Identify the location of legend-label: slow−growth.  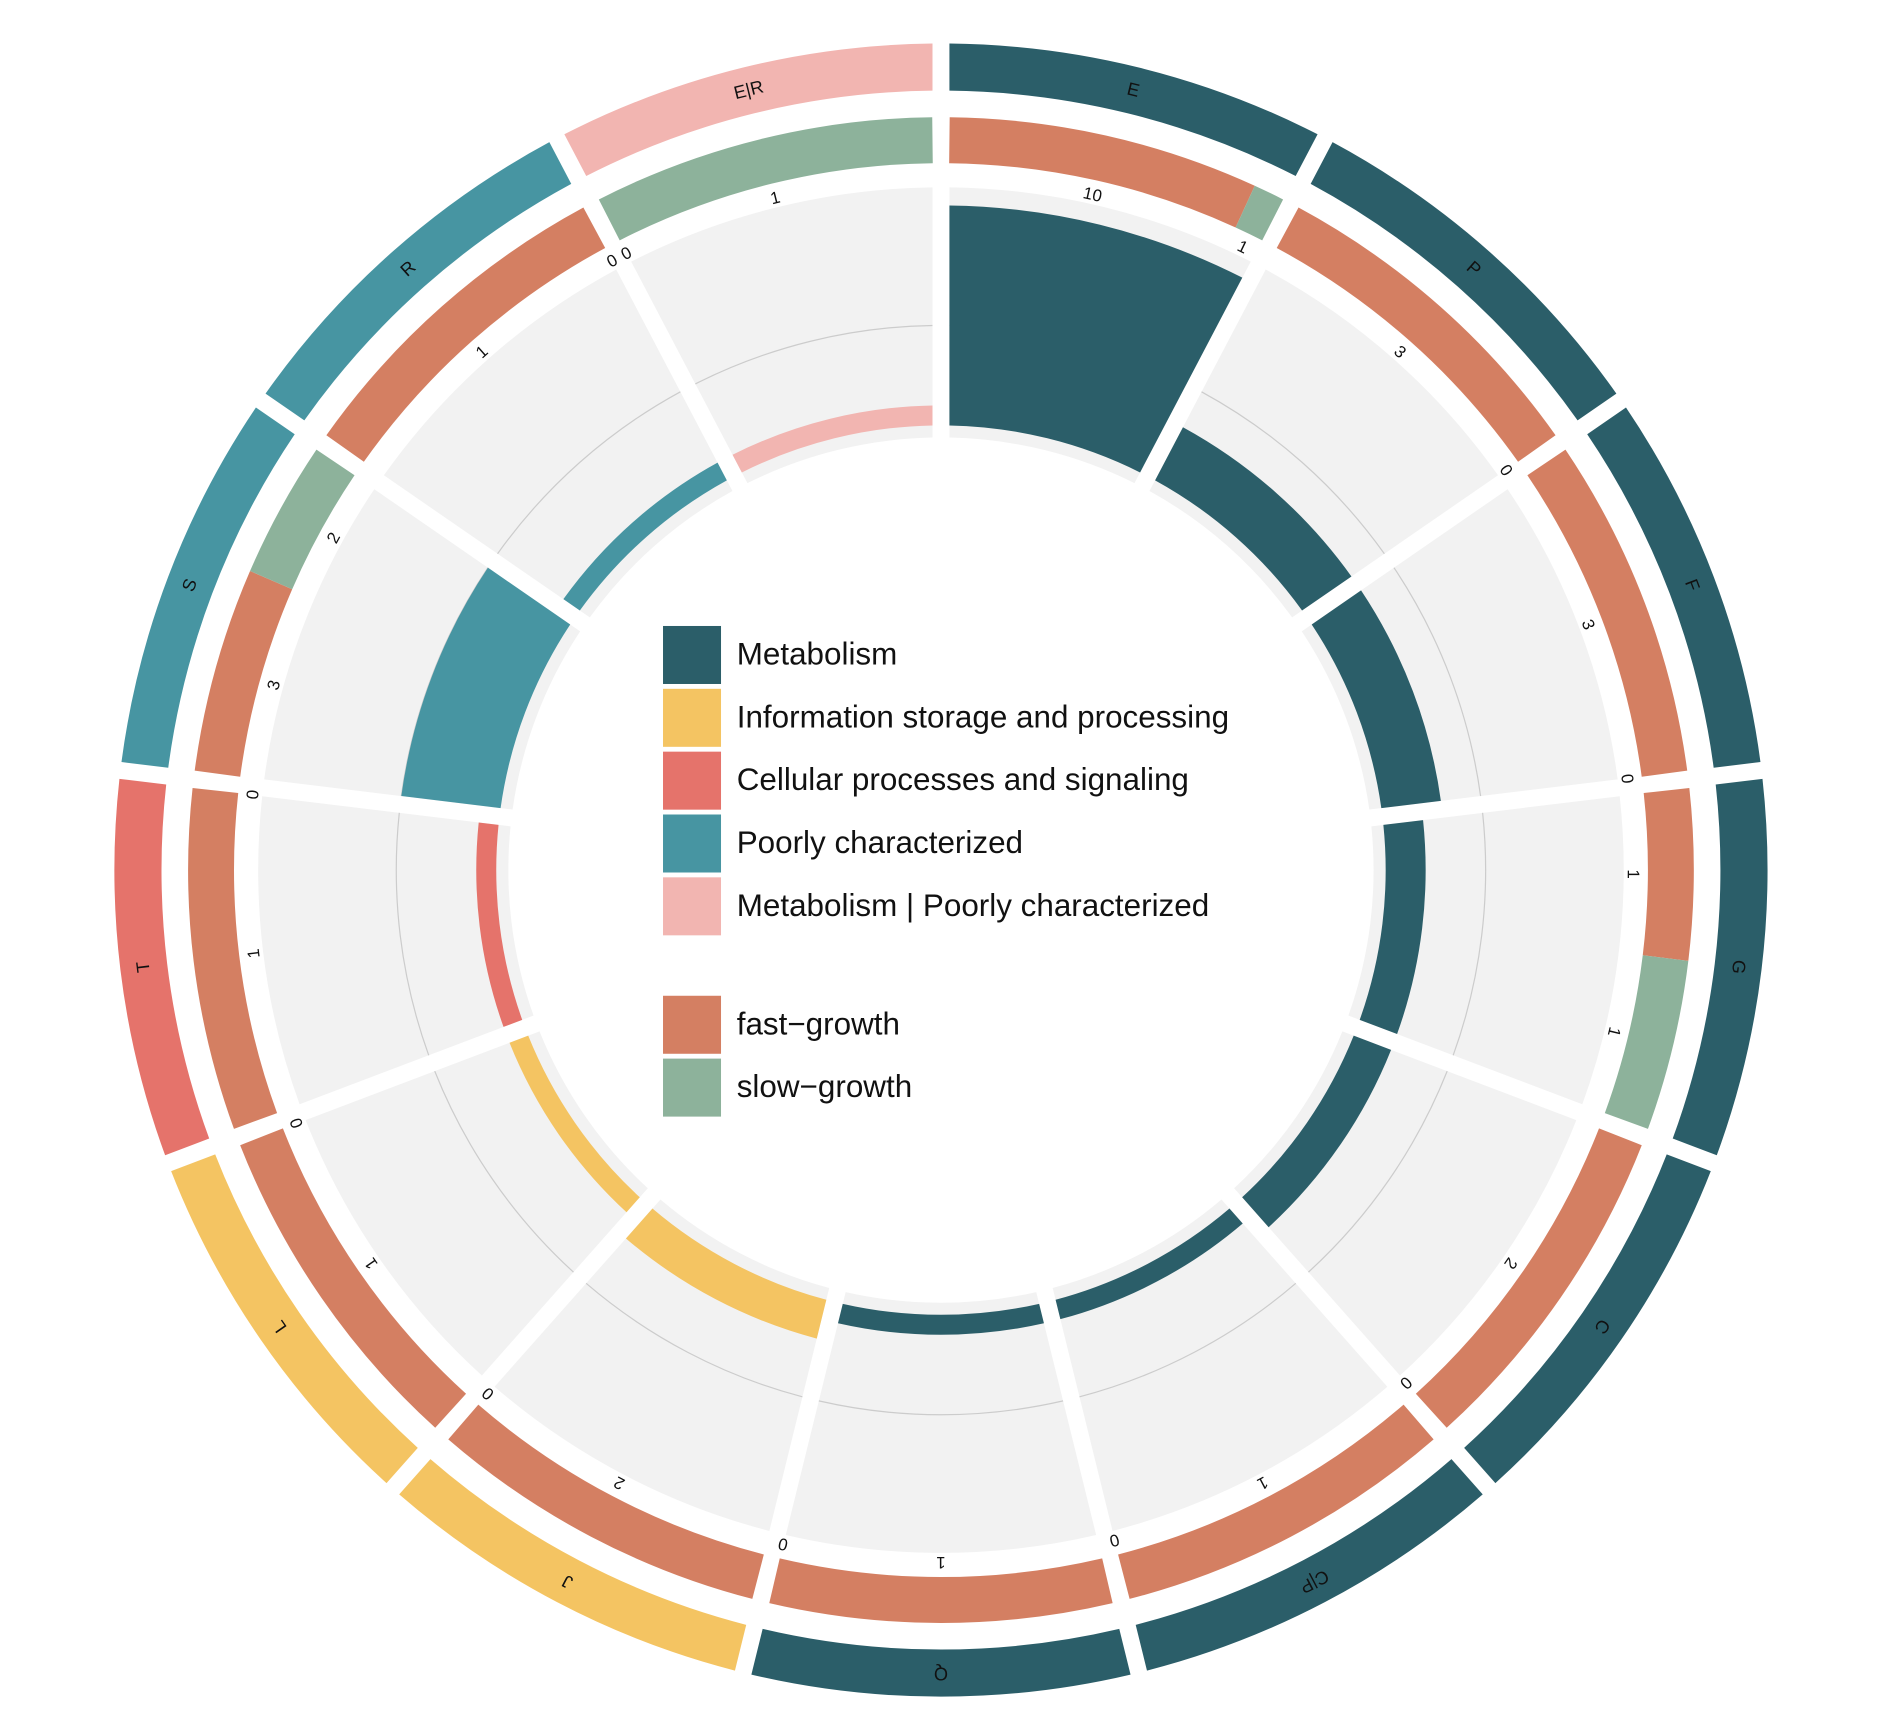
(824, 1086).